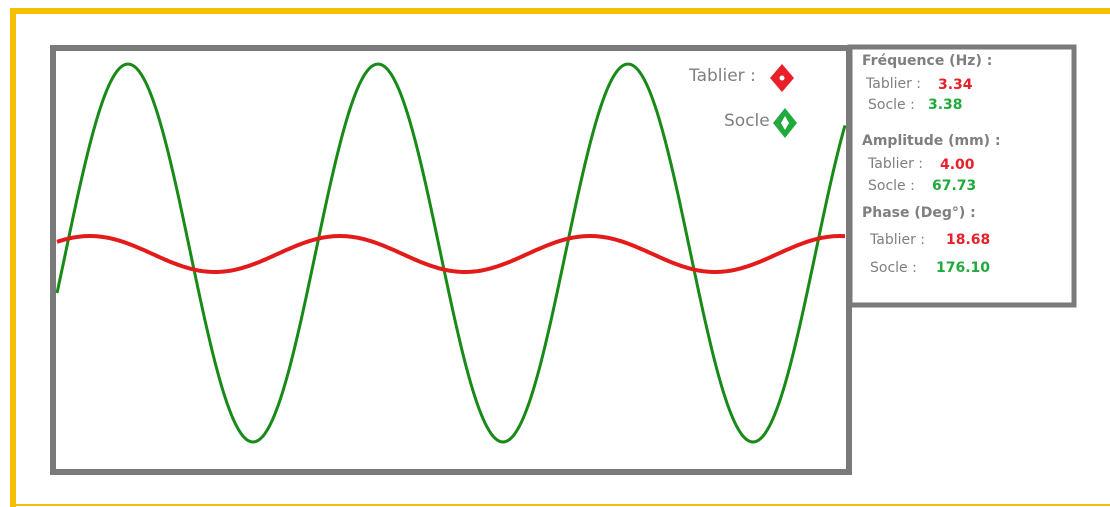 The image size is (1110, 507). I want to click on info-panel, so click(962, 176).